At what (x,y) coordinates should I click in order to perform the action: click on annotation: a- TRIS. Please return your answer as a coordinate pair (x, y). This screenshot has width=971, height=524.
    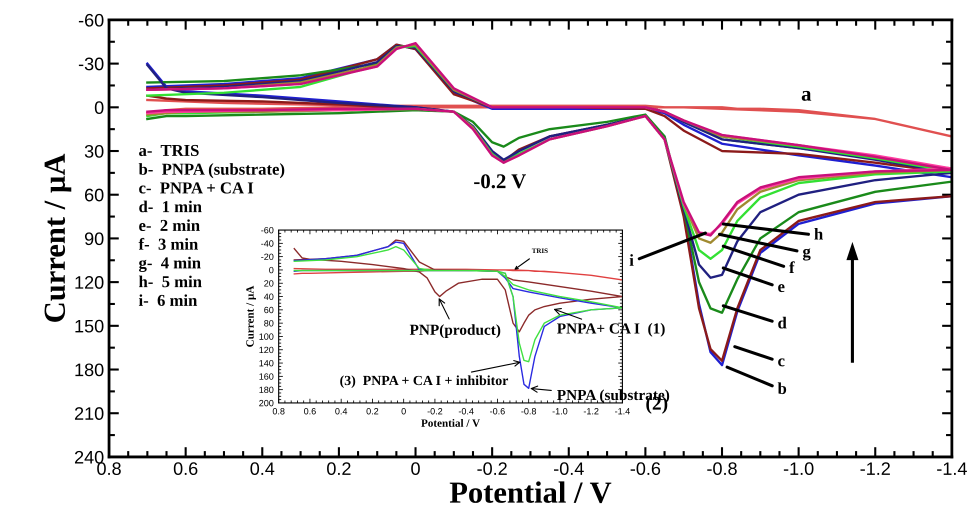
    Looking at the image, I should click on (169, 150).